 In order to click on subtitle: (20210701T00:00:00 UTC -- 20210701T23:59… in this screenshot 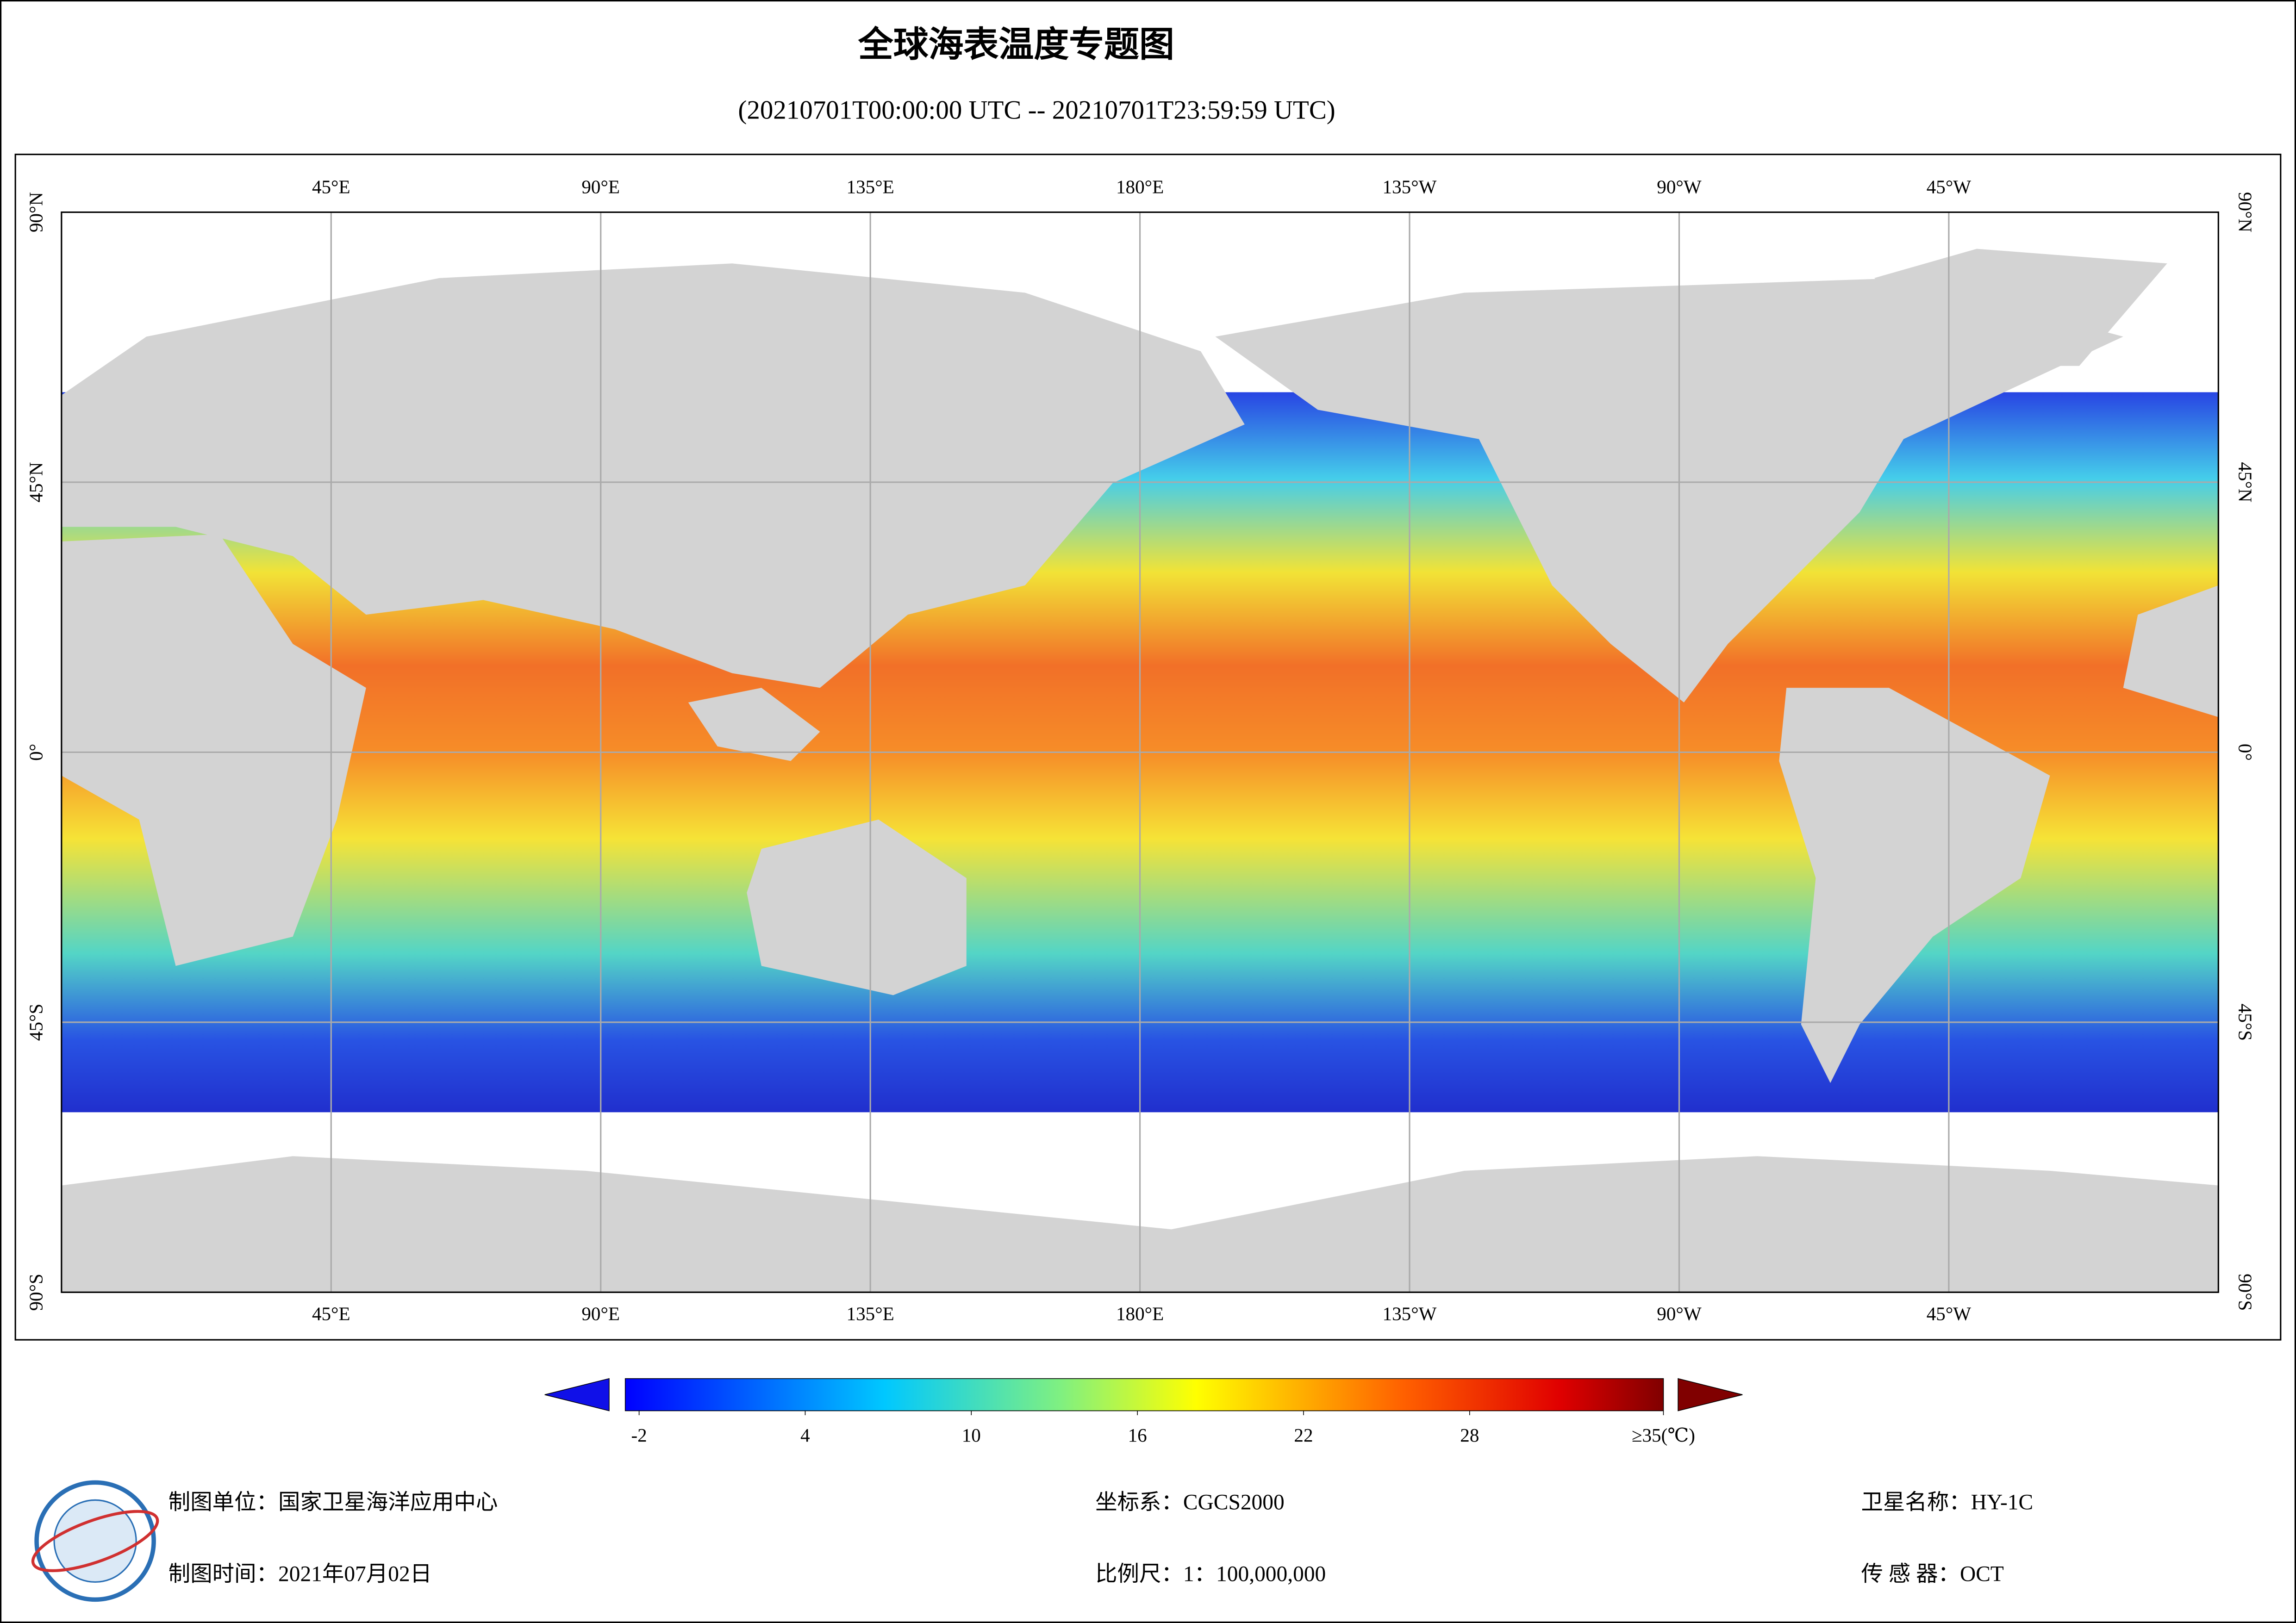, I will do `click(1036, 110)`.